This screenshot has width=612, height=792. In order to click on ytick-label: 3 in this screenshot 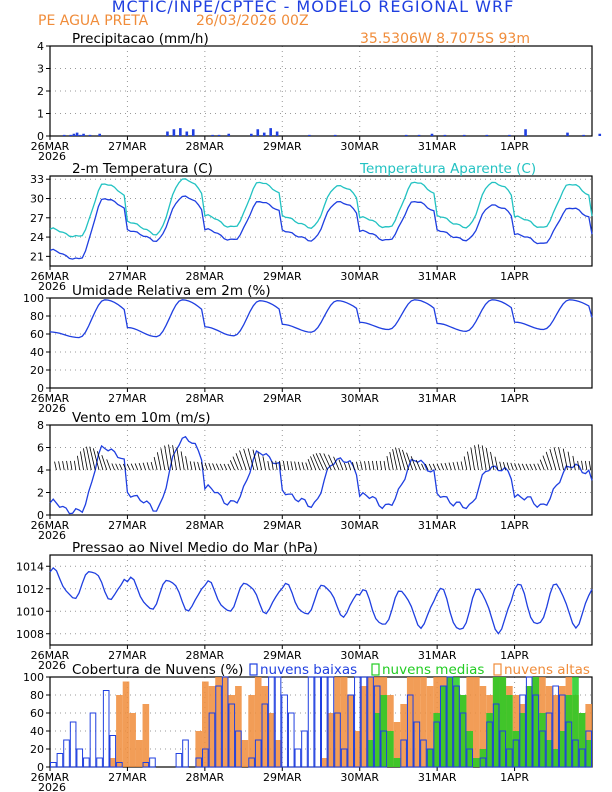, I will do `click(40, 69)`.